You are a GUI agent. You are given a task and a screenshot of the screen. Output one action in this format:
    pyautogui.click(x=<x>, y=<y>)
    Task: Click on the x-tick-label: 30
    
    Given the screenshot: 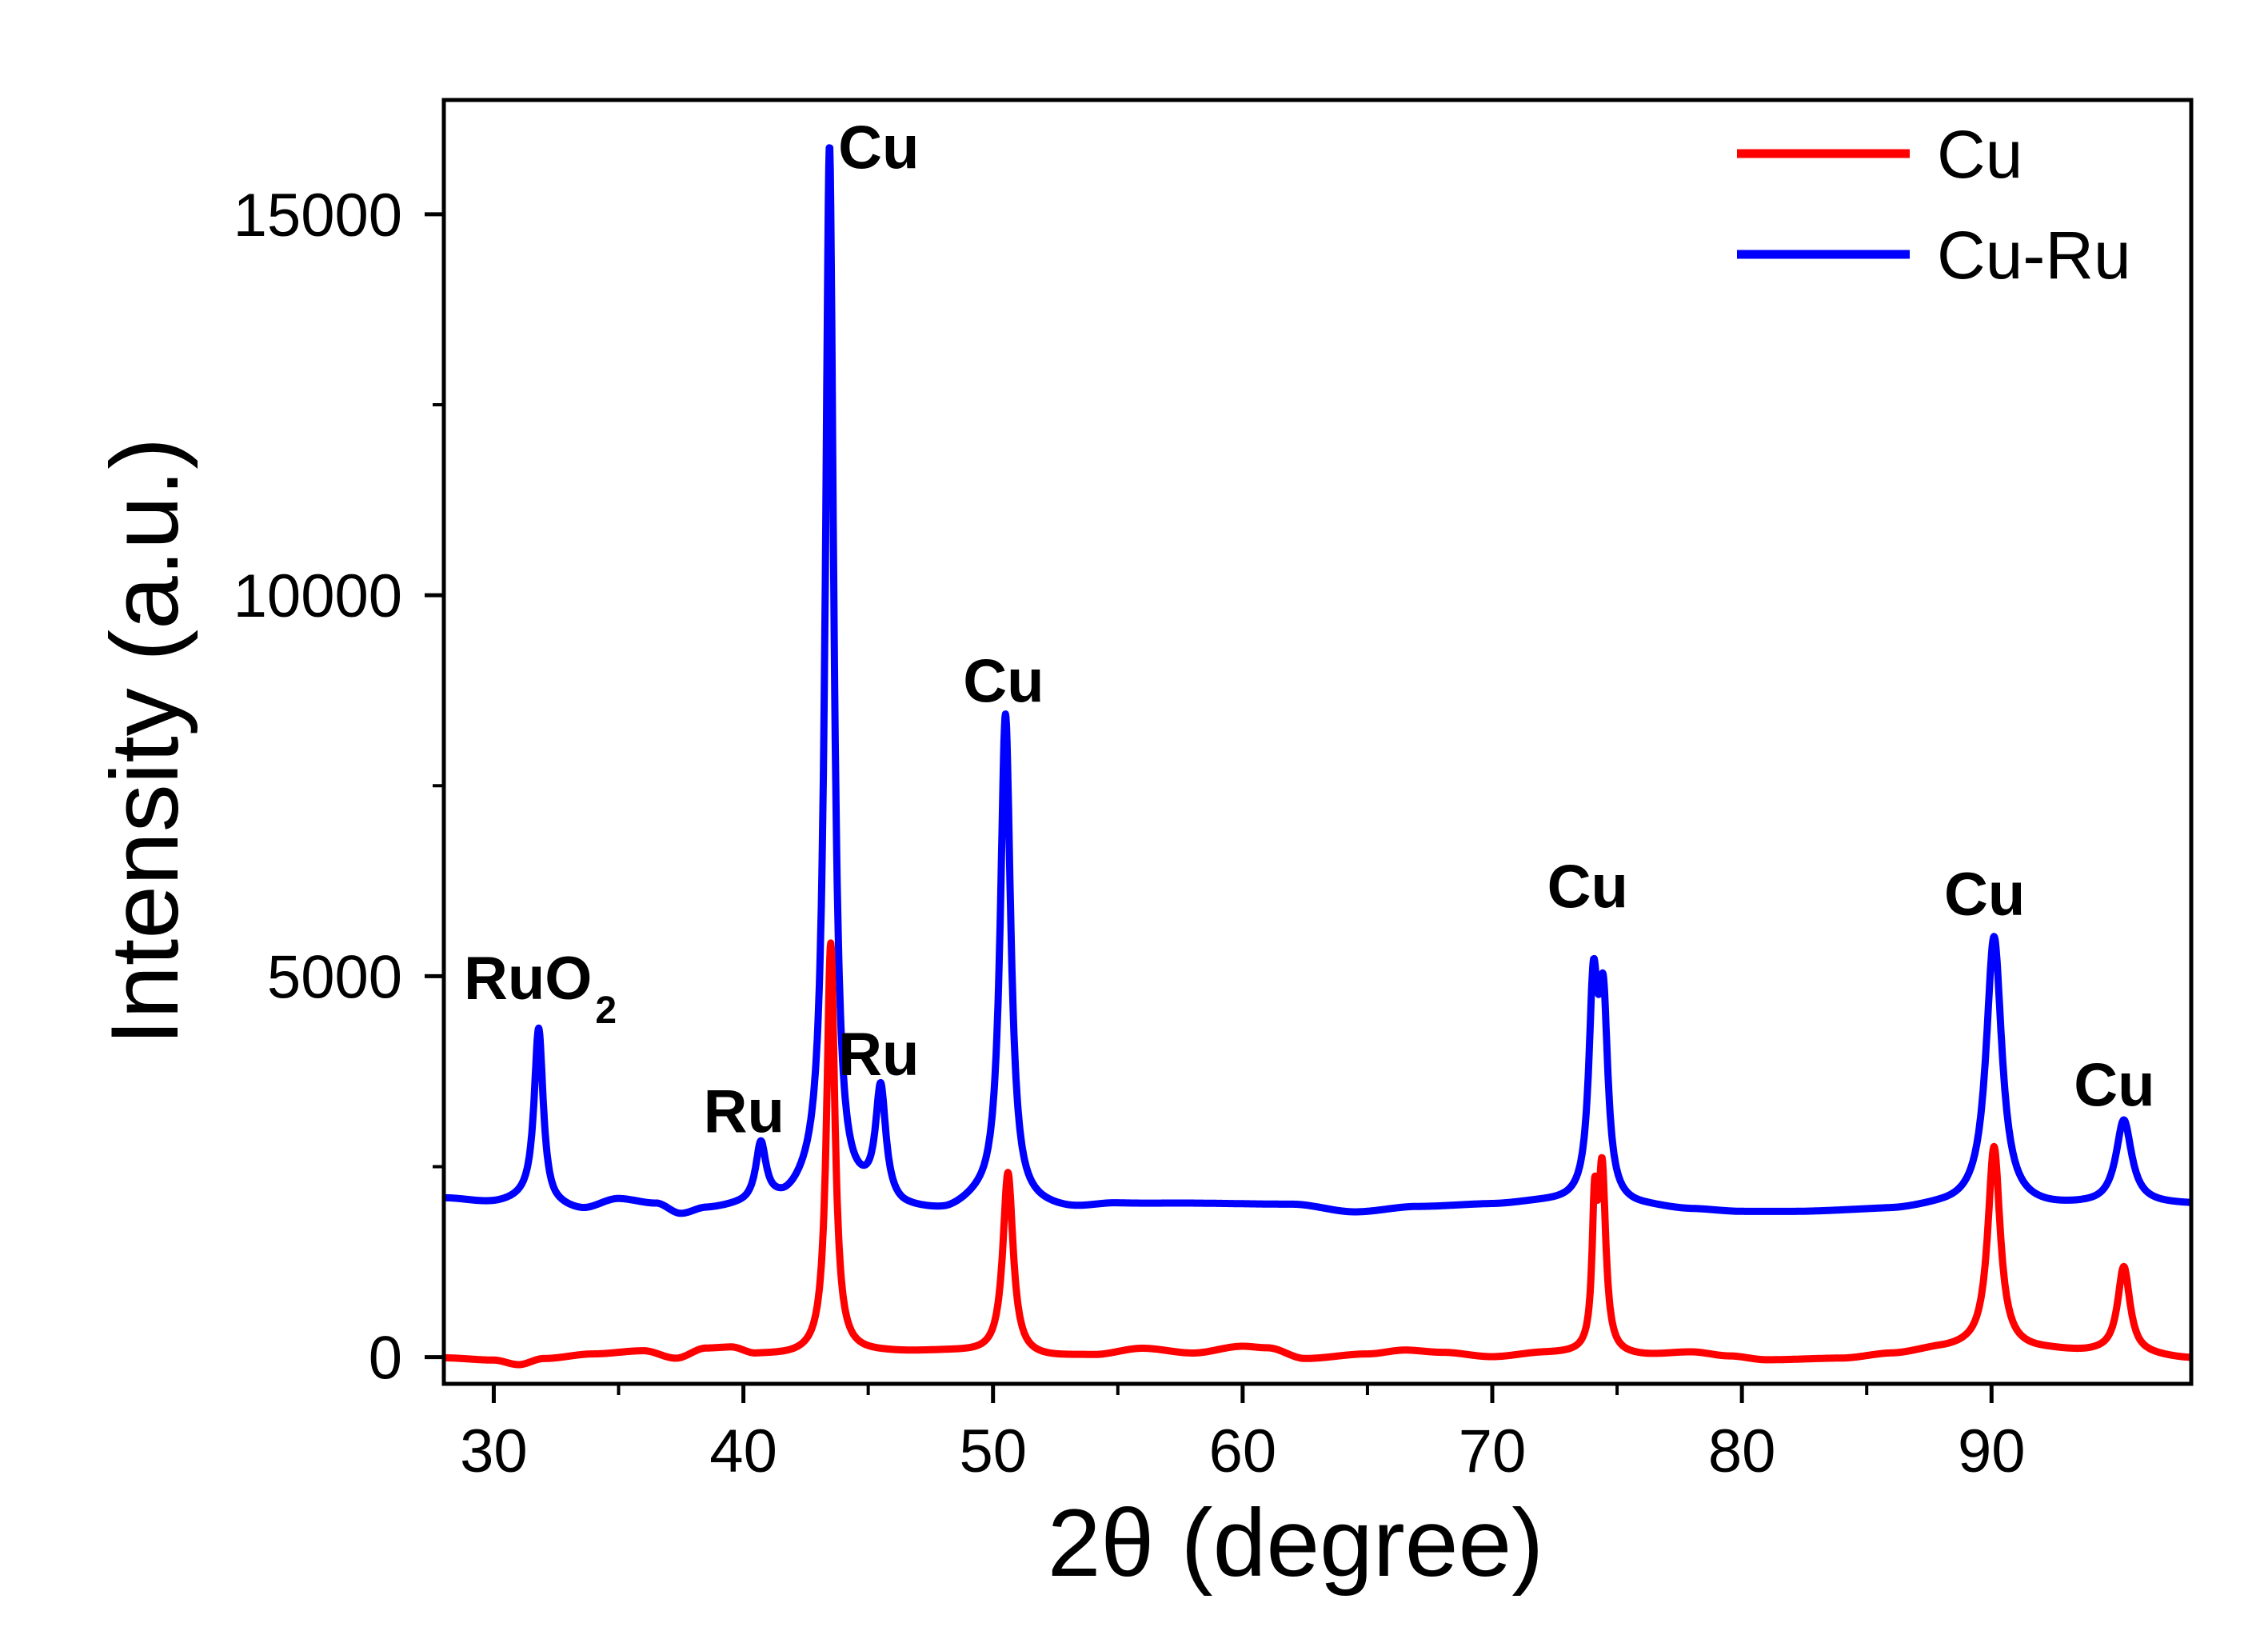 What is the action you would take?
    pyautogui.click(x=494, y=1451)
    